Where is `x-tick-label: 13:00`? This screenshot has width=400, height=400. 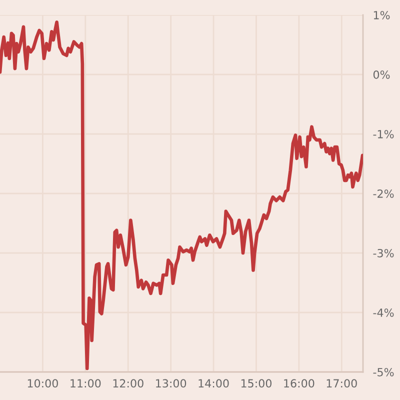 x-tick-label: 13:00 is located at coordinates (171, 383).